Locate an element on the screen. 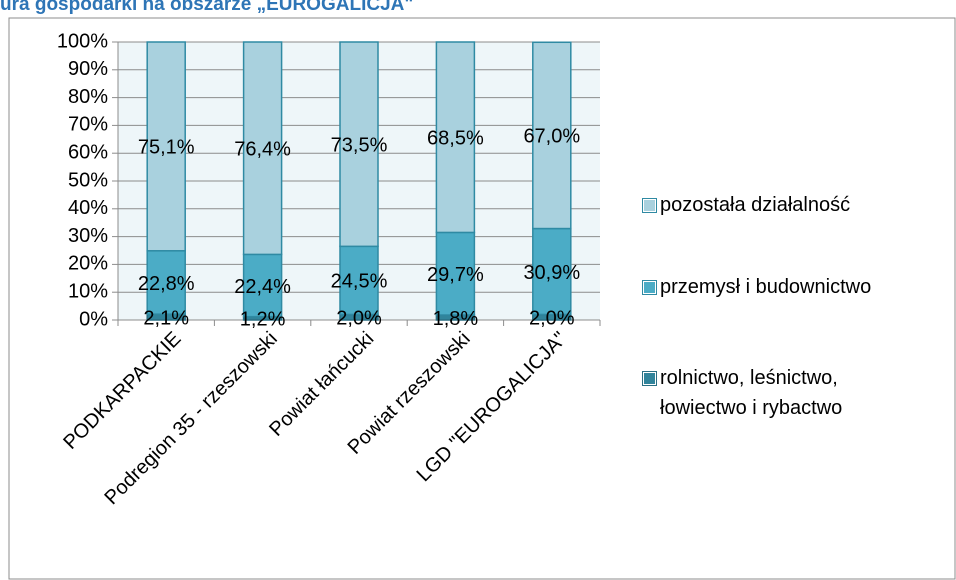 This screenshot has width=956, height=580. legend-item: pozostała działalność is located at coordinates (792, 205).